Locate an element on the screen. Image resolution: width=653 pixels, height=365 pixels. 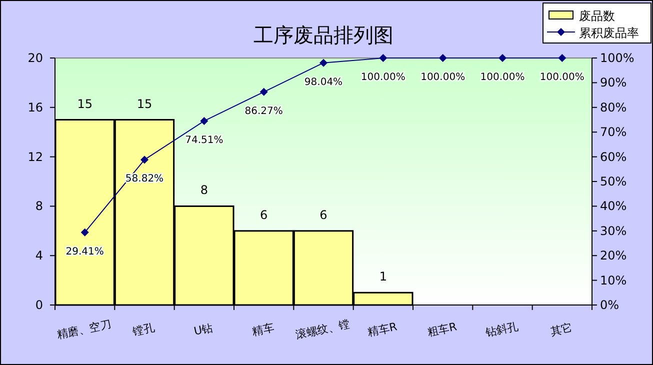
y2-tick-label: 100% is located at coordinates (617, 58).